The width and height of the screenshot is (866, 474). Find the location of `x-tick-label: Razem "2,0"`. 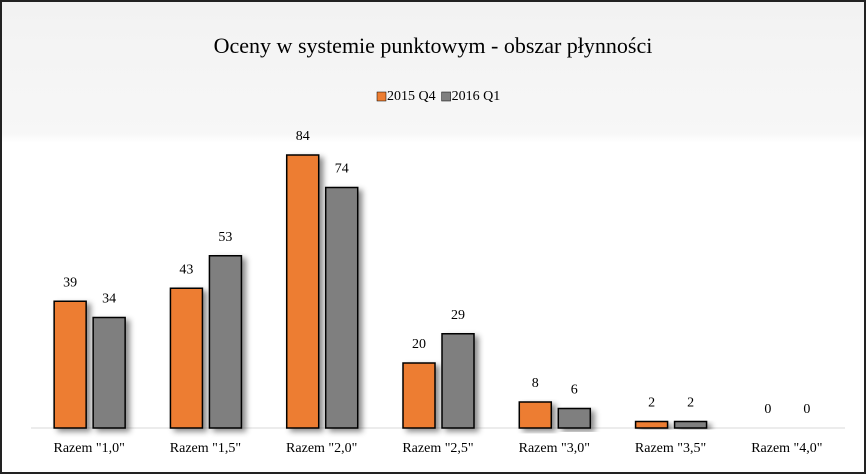

x-tick-label: Razem "2,0" is located at coordinates (321, 448).